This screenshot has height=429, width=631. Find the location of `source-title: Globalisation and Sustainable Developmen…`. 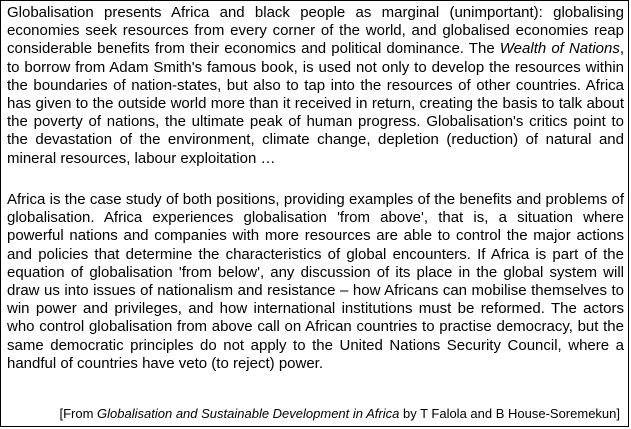

source-title: Globalisation and Sustainable Developmen… is located at coordinates (248, 413).